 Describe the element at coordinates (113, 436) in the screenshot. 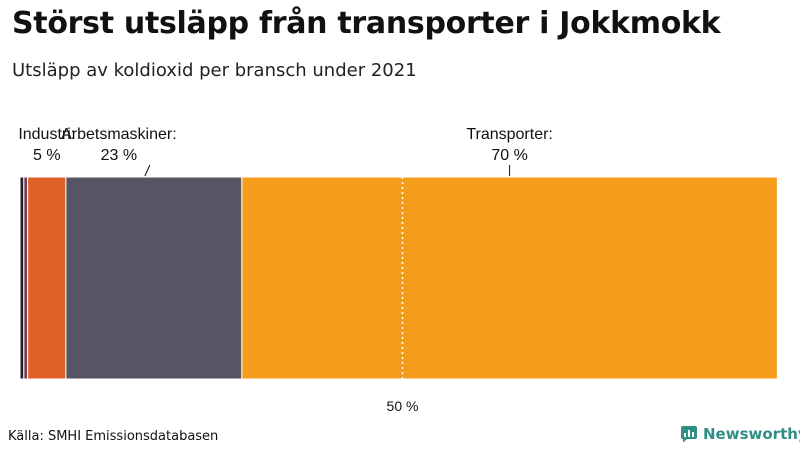

I see `source-note: Källa: SMHI Emissionsdatabasen` at that location.